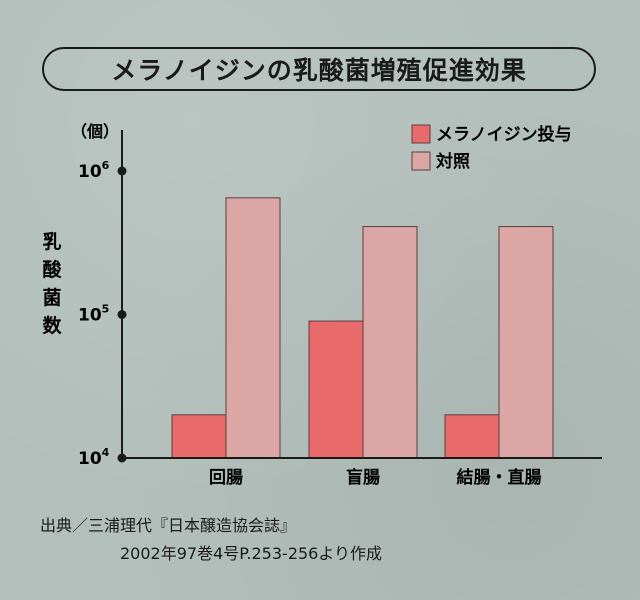  I want to click on source-line-1: 出典／三浦理代『日本醸造協会誌』, so click(168, 525).